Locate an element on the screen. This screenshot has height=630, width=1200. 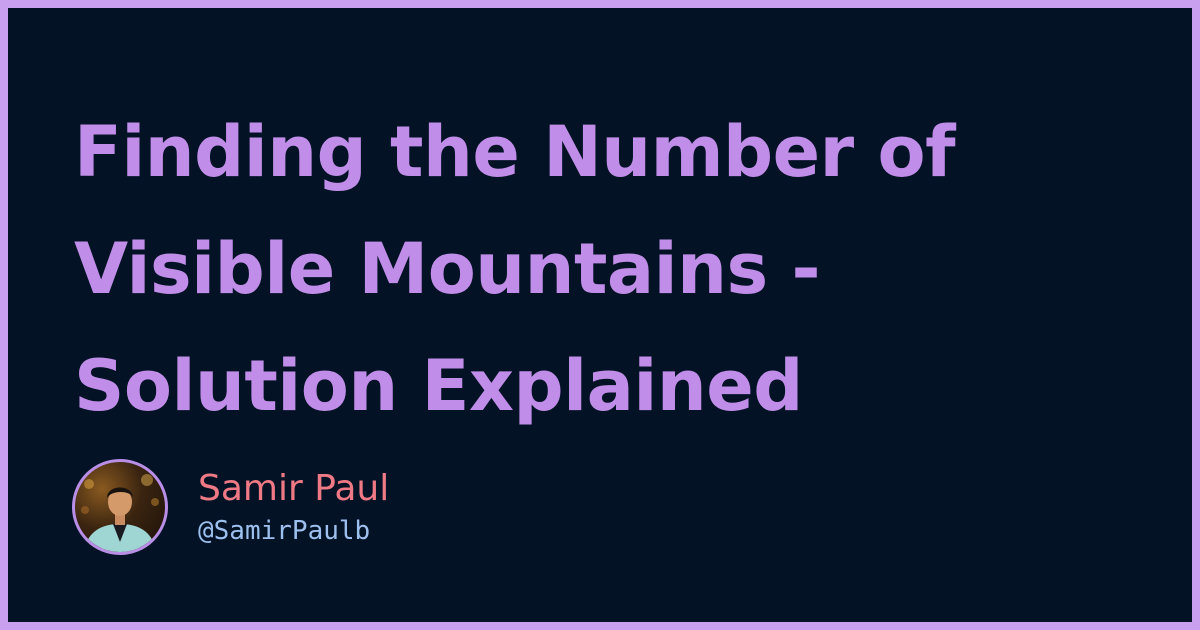
author-name: Samir Paul is located at coordinates (294, 488).